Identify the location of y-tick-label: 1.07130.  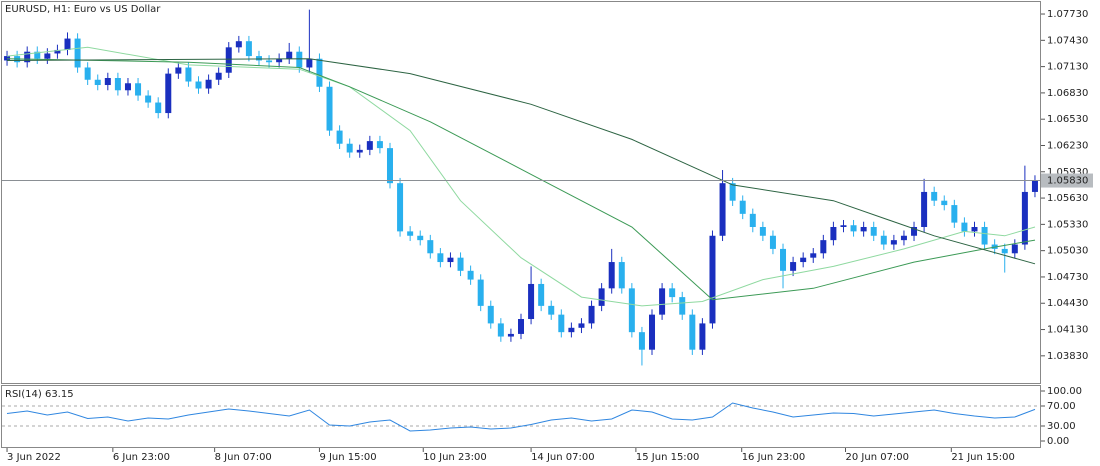
(1067, 67).